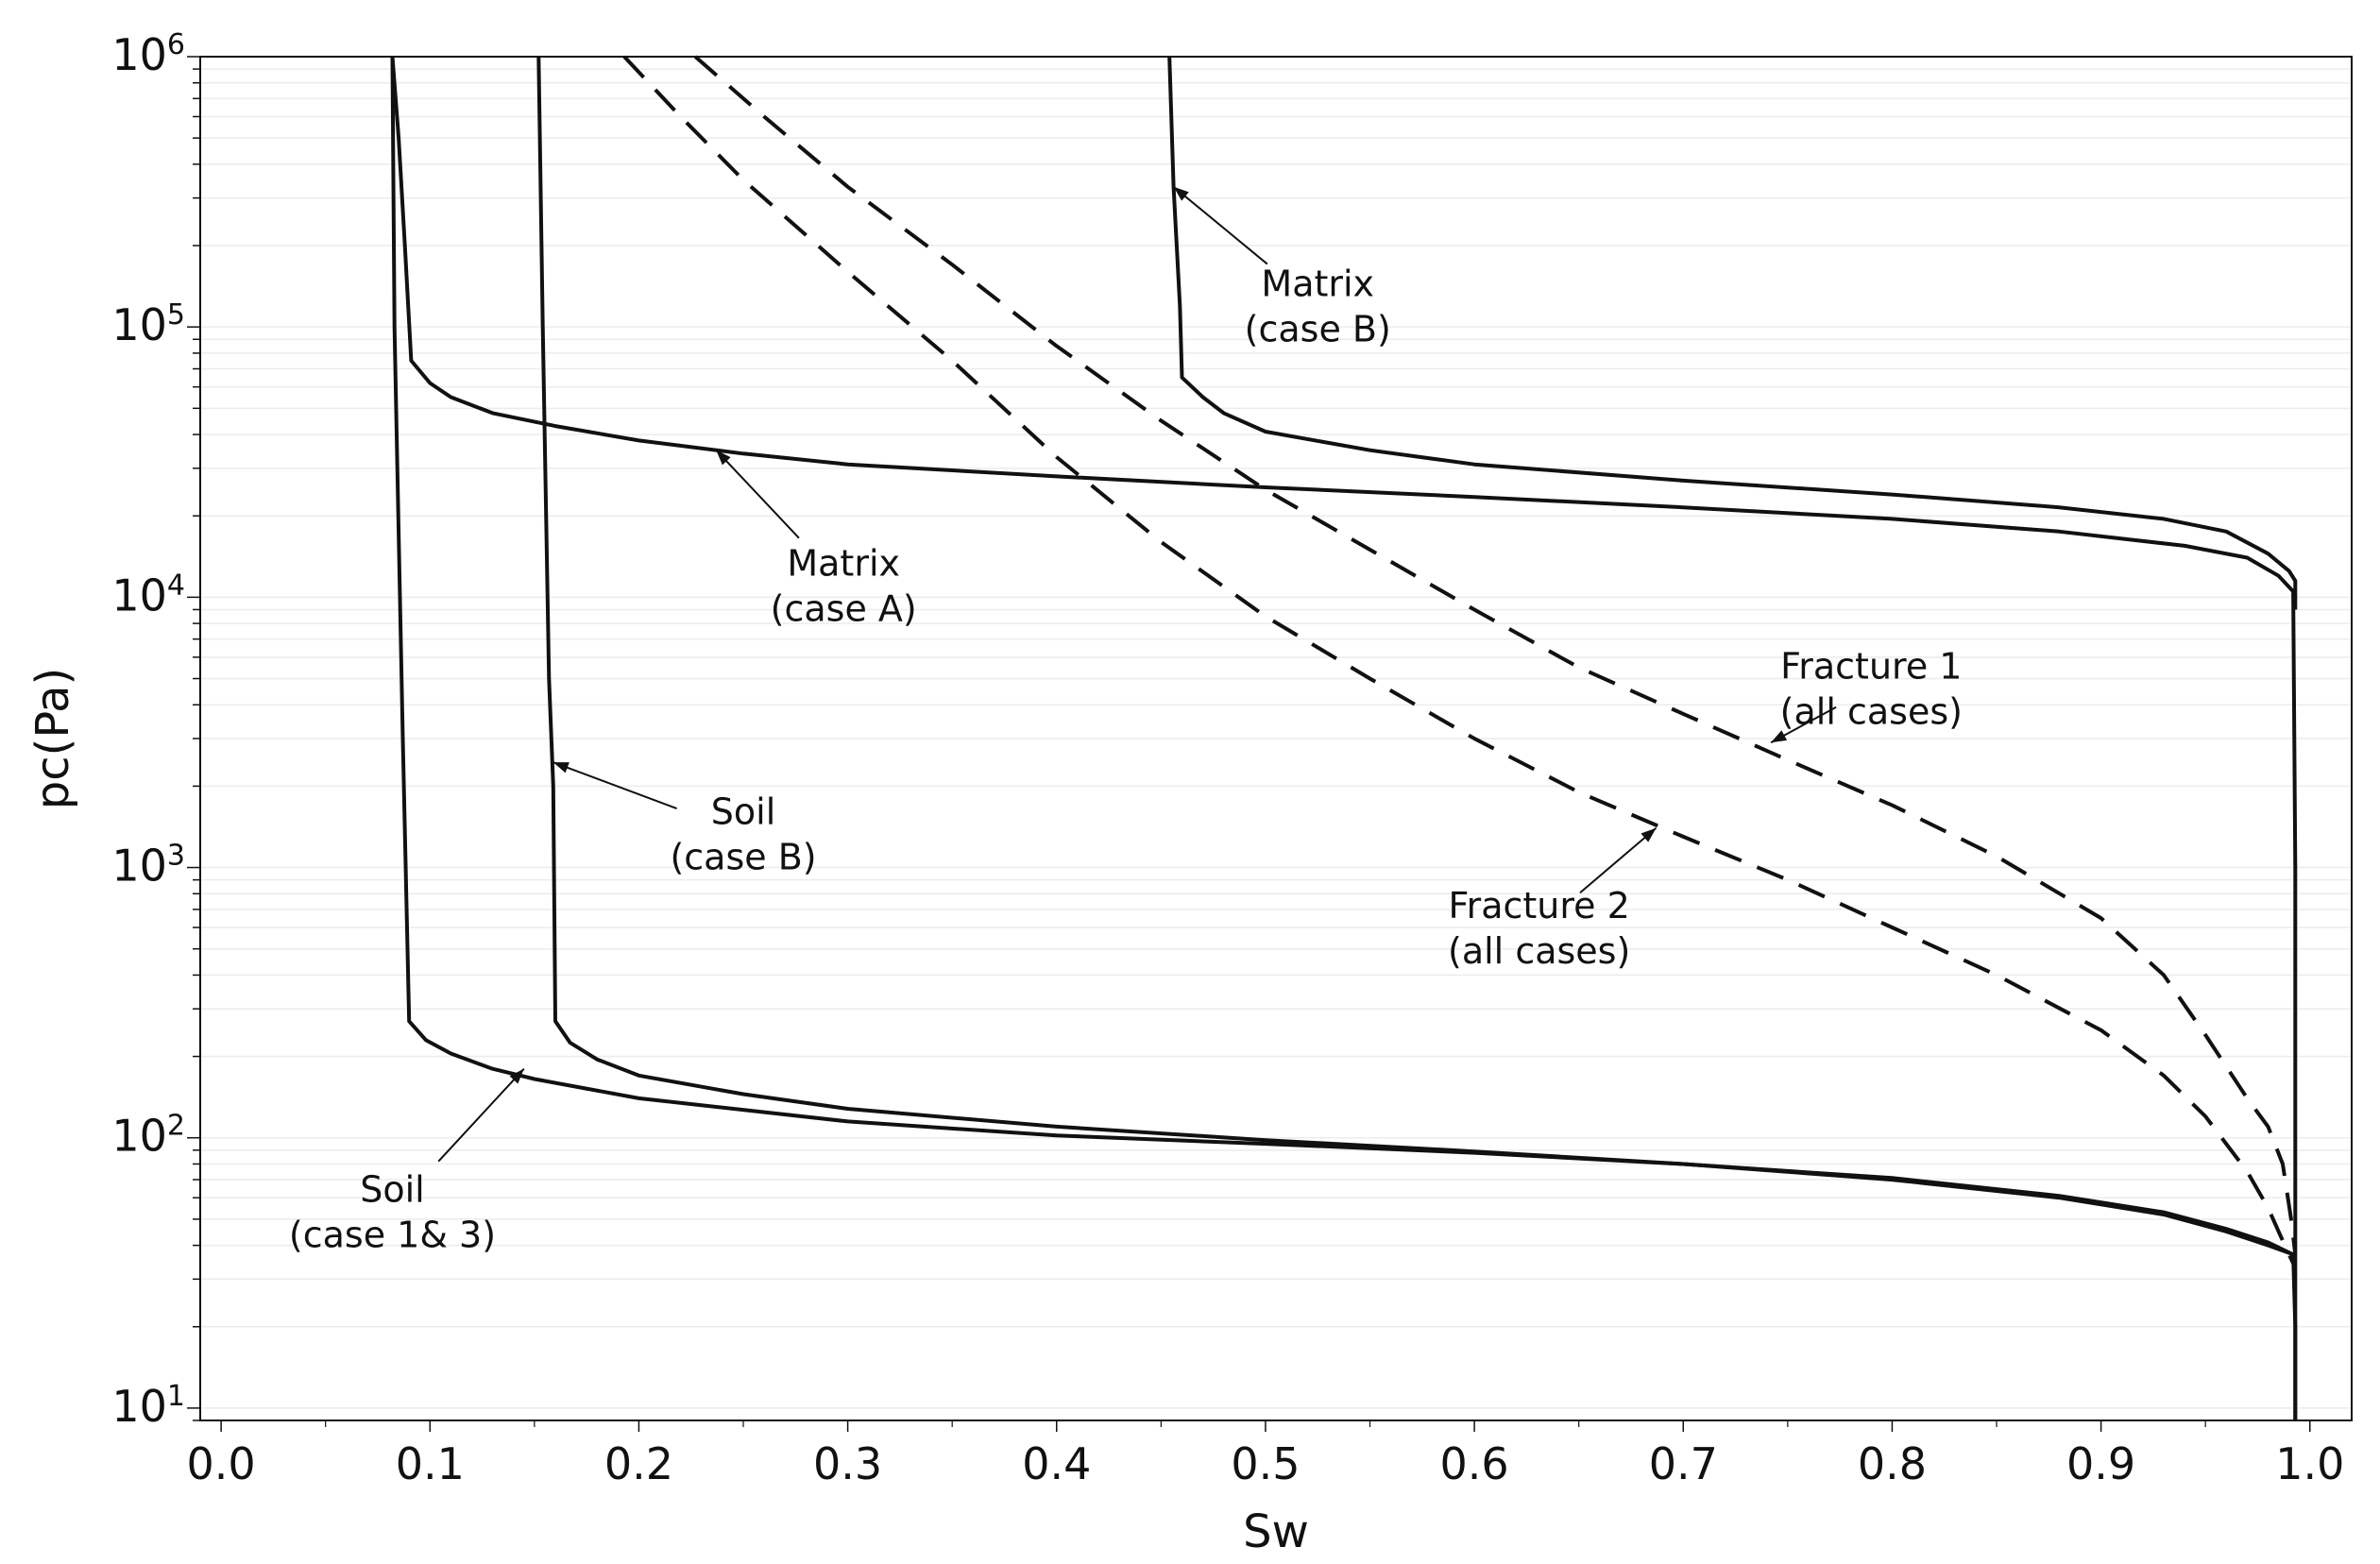  I want to click on y-tick-label: 10², so click(148, 1135).